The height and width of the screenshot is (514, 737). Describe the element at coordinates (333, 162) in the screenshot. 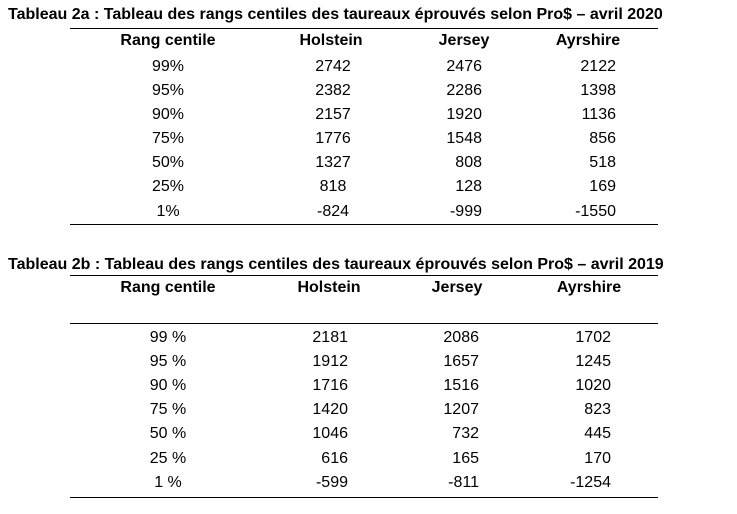

I see `t2a-cell-r4-c1: 1327` at that location.